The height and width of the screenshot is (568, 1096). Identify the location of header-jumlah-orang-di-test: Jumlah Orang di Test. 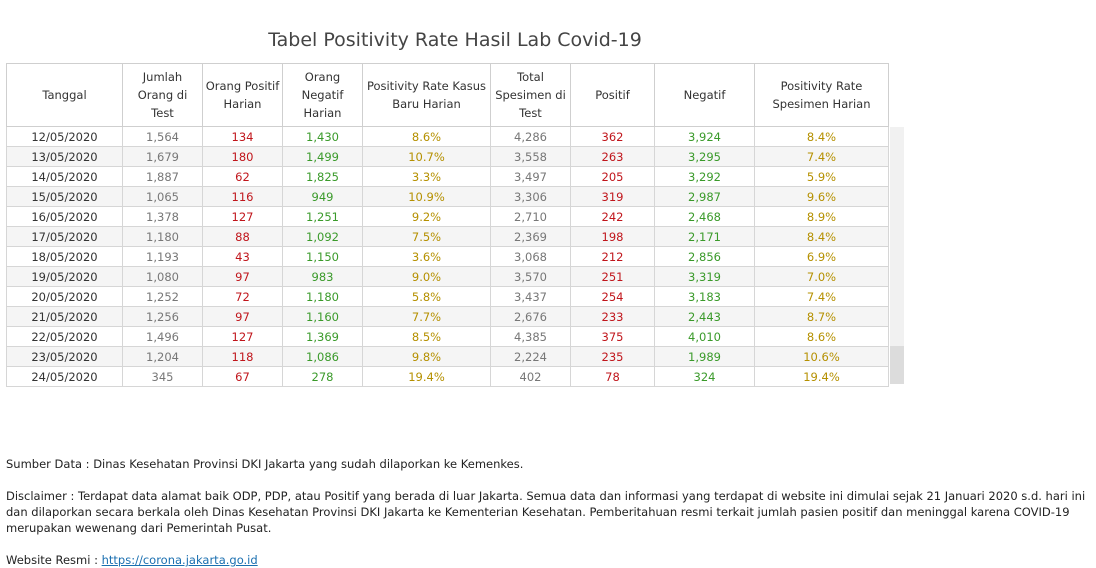
(162, 95).